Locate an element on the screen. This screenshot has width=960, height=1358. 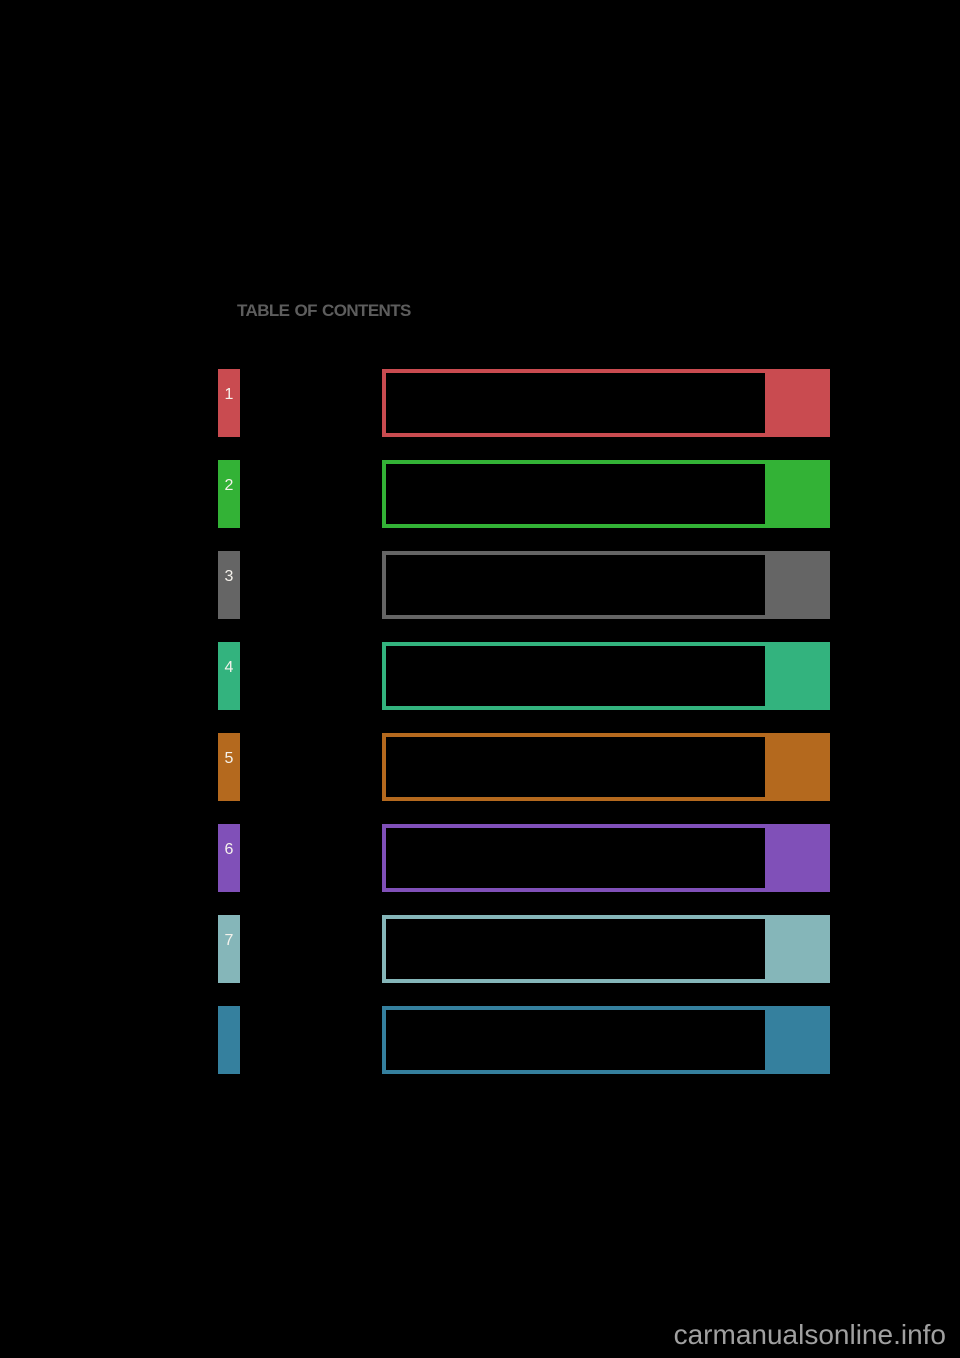
section-number-tab: 3 is located at coordinates (229, 585).